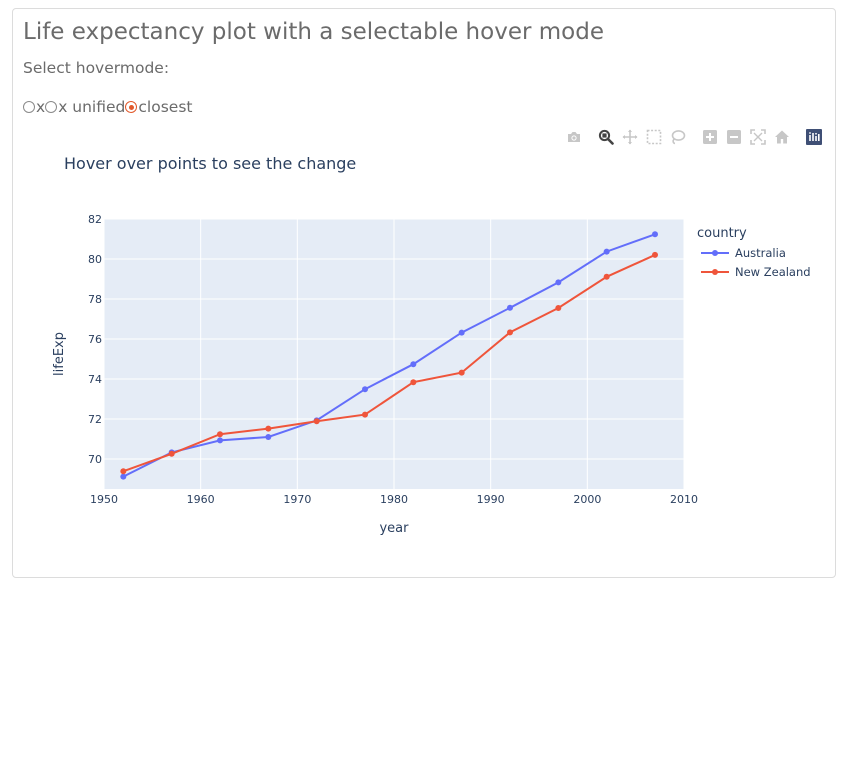 The width and height of the screenshot is (850, 765). I want to click on box-select-icon, so click(654, 137).